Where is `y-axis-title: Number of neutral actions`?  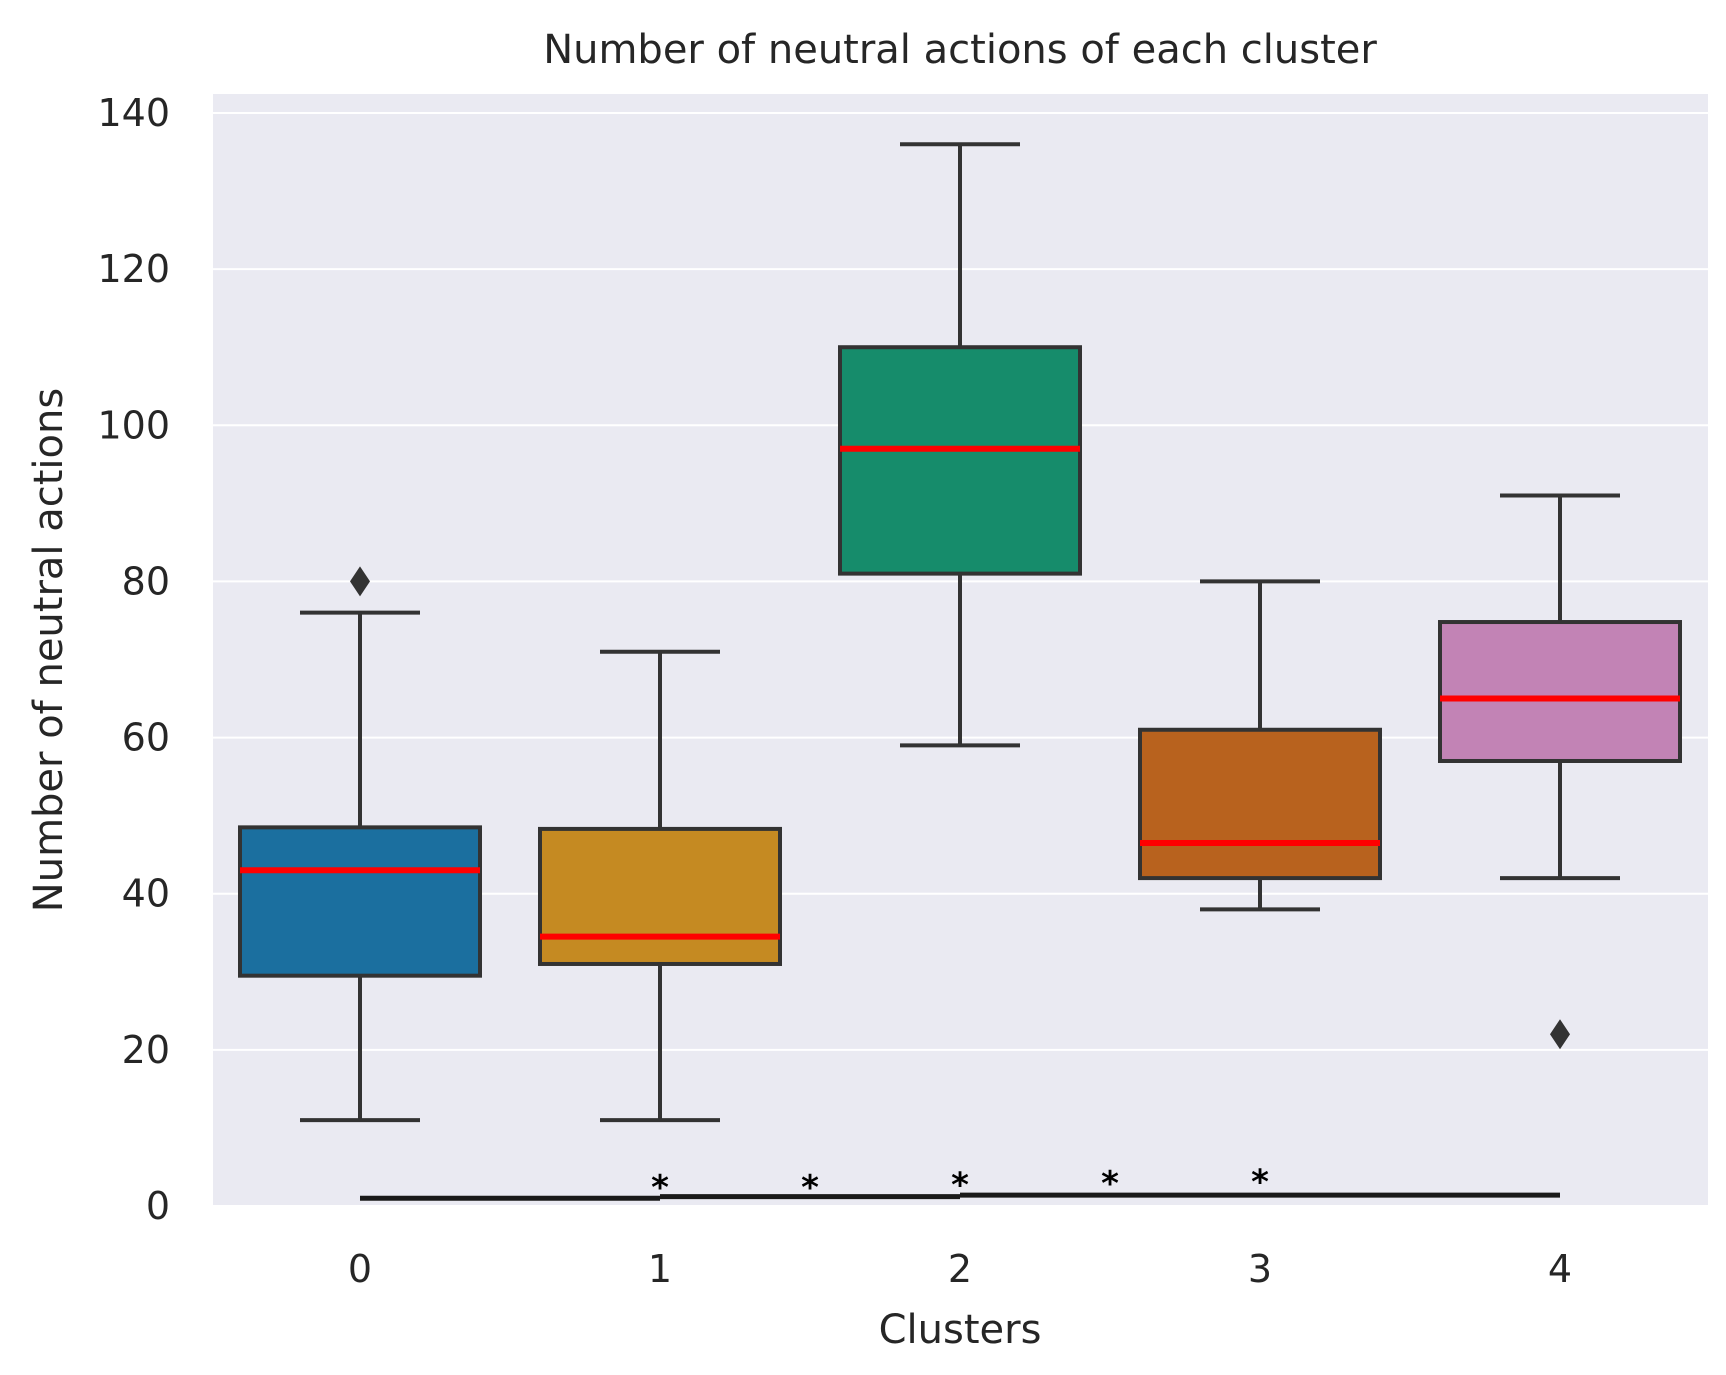 y-axis-title: Number of neutral actions is located at coordinates (49, 650).